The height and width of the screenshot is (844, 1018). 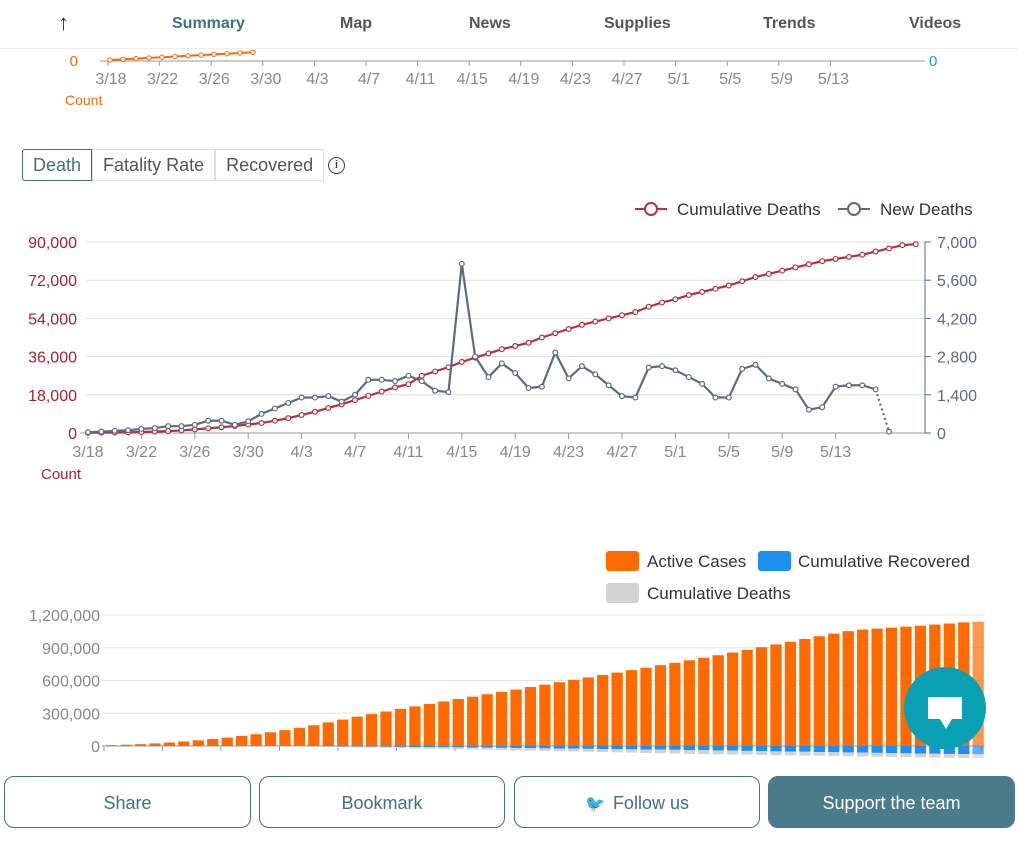 I want to click on tab-summary: Summary, so click(x=208, y=23).